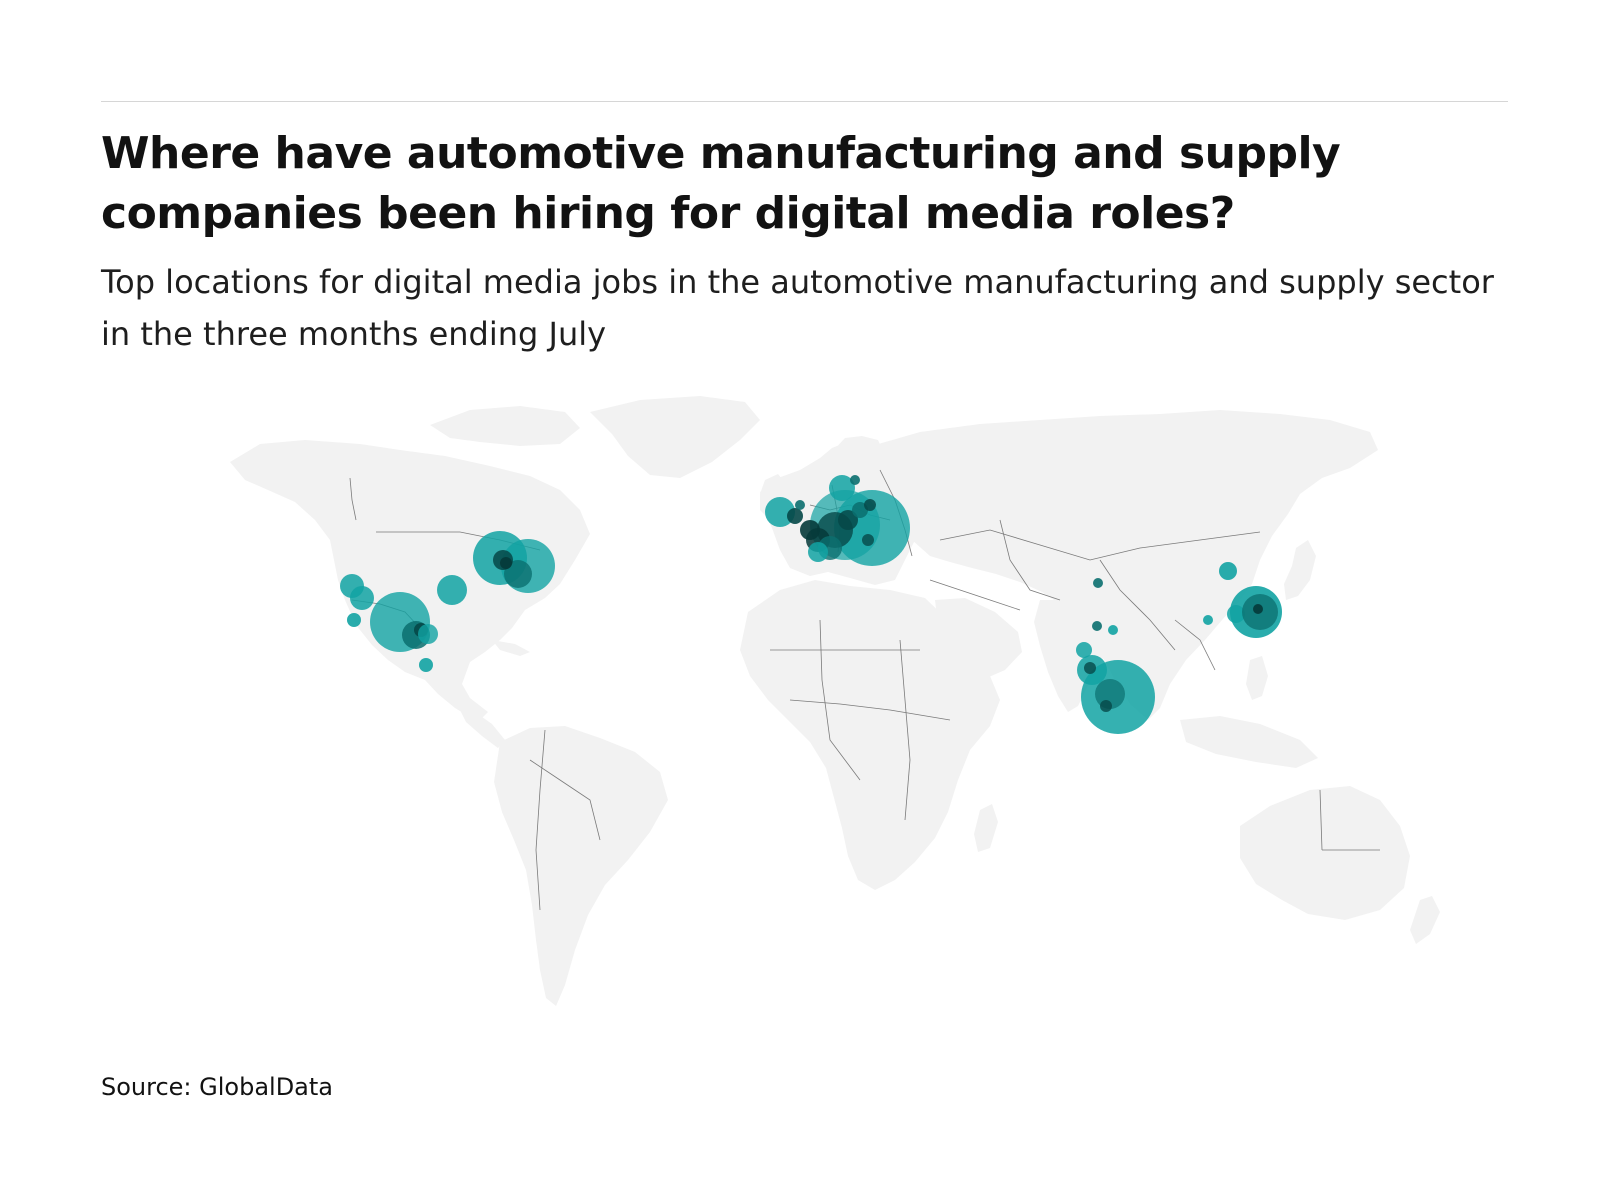 This screenshot has width=1600, height=1204. What do you see at coordinates (1425, 920) in the screenshot?
I see `new-zealand` at bounding box center [1425, 920].